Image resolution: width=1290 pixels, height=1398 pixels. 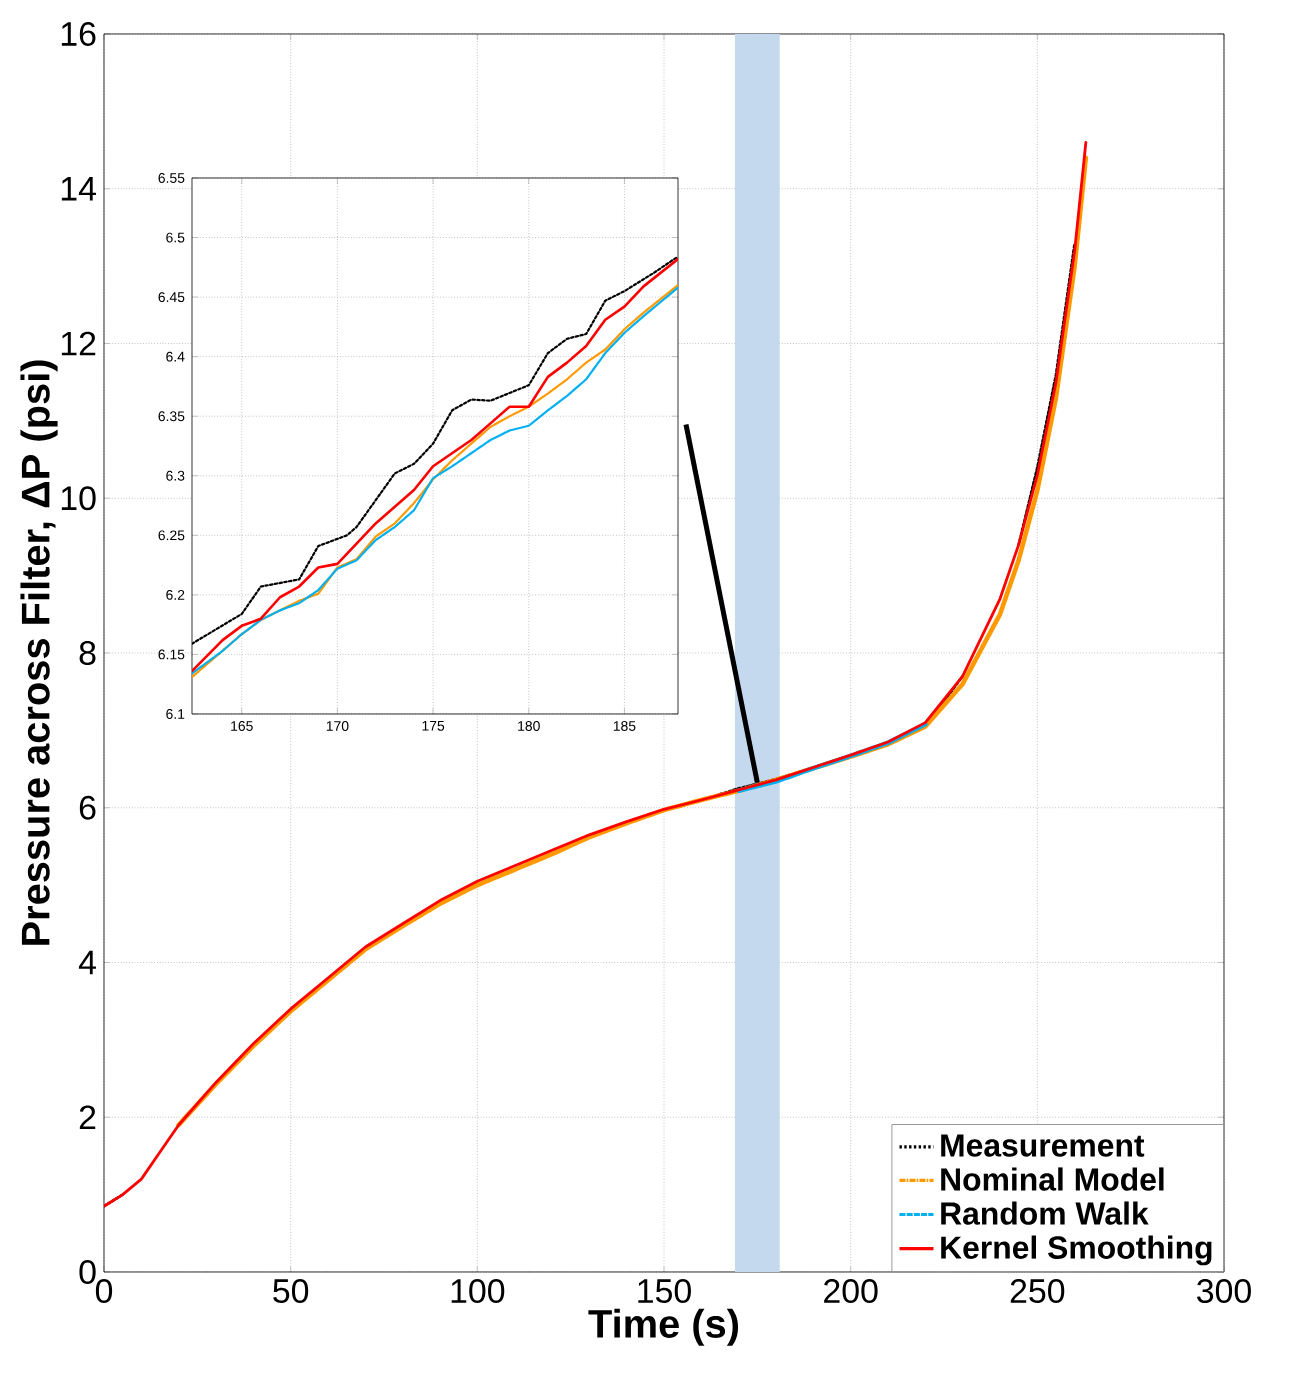 What do you see at coordinates (663, 1327) in the screenshot?
I see `x-axis-title: Time (s)` at bounding box center [663, 1327].